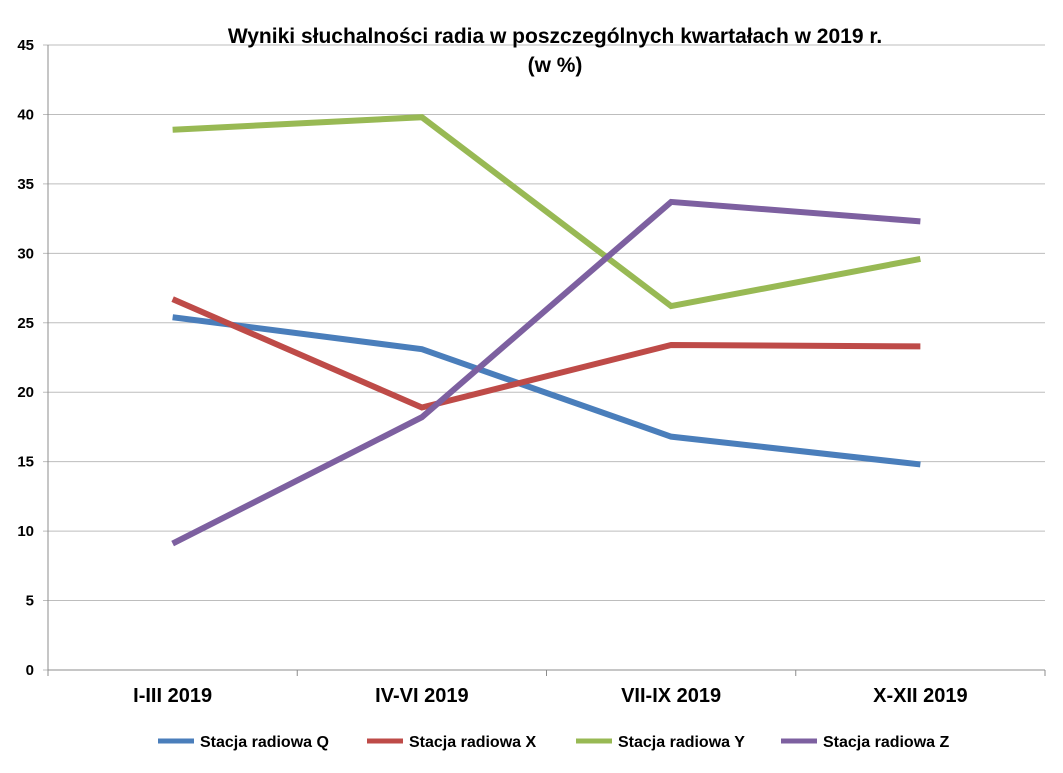  I want to click on y-tick-label: 20, so click(25, 392).